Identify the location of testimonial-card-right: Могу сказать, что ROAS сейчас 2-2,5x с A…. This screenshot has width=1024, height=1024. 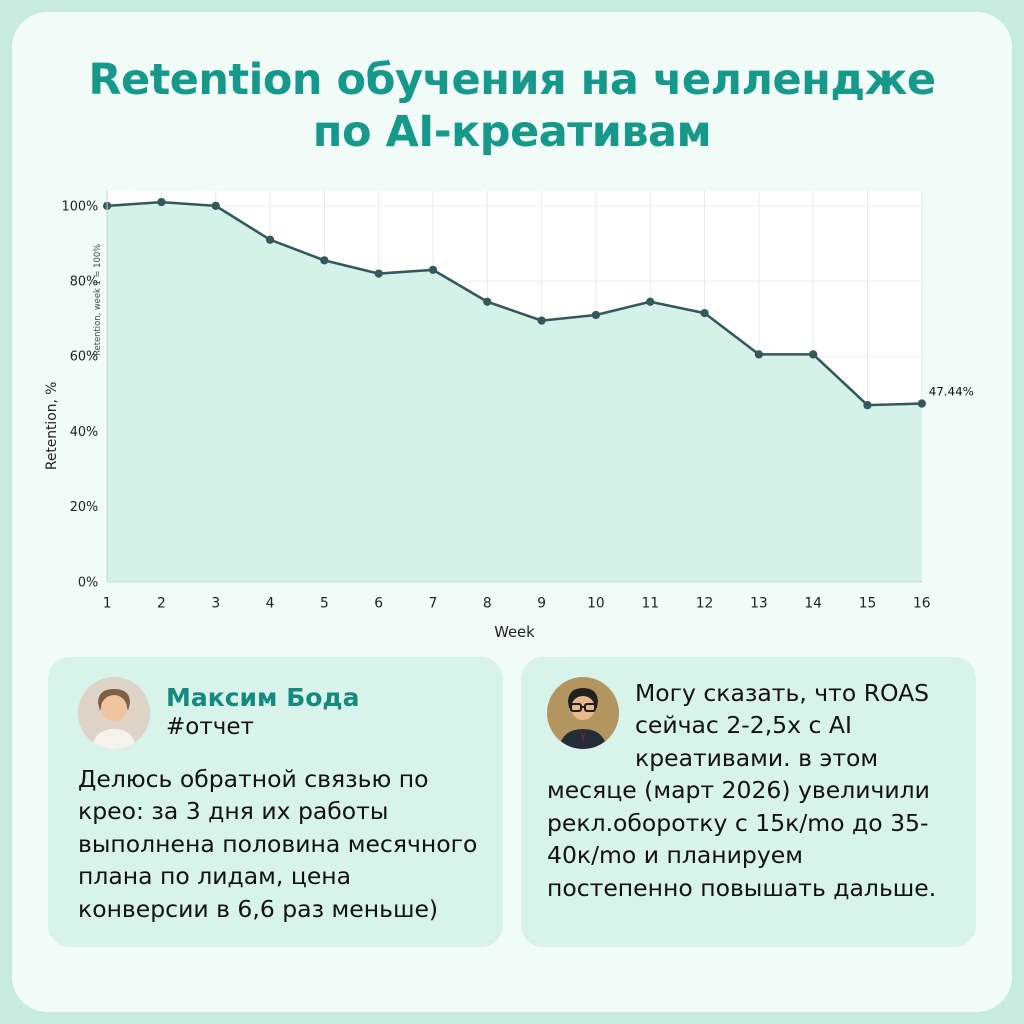
(748, 802).